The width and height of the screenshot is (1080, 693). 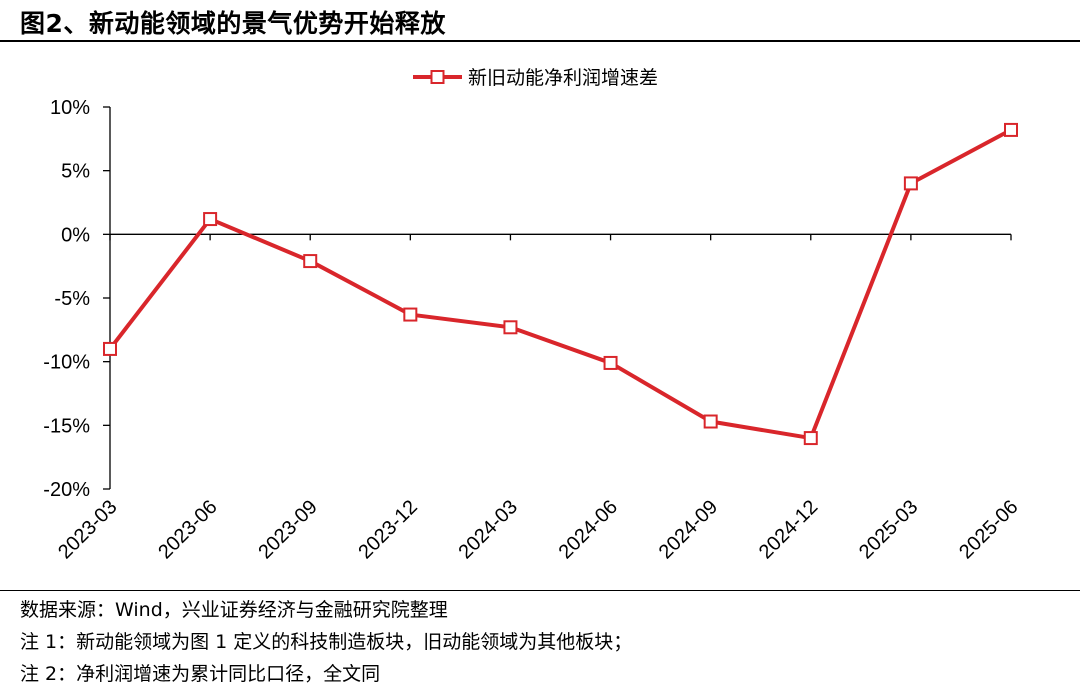 What do you see at coordinates (688, 529) in the screenshot?
I see `x-tick-label: 2024-09` at bounding box center [688, 529].